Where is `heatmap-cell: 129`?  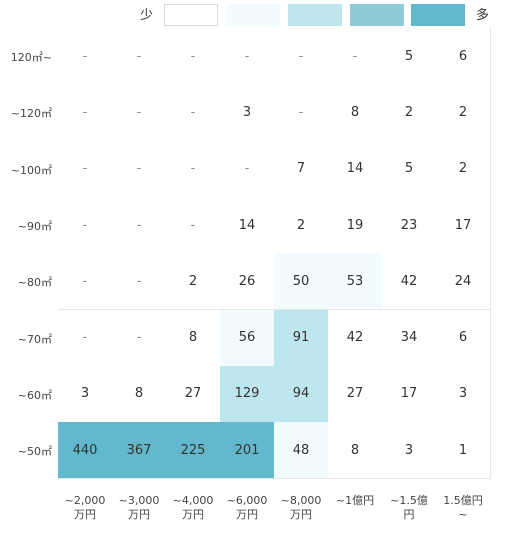
heatmap-cell: 129 is located at coordinates (247, 394).